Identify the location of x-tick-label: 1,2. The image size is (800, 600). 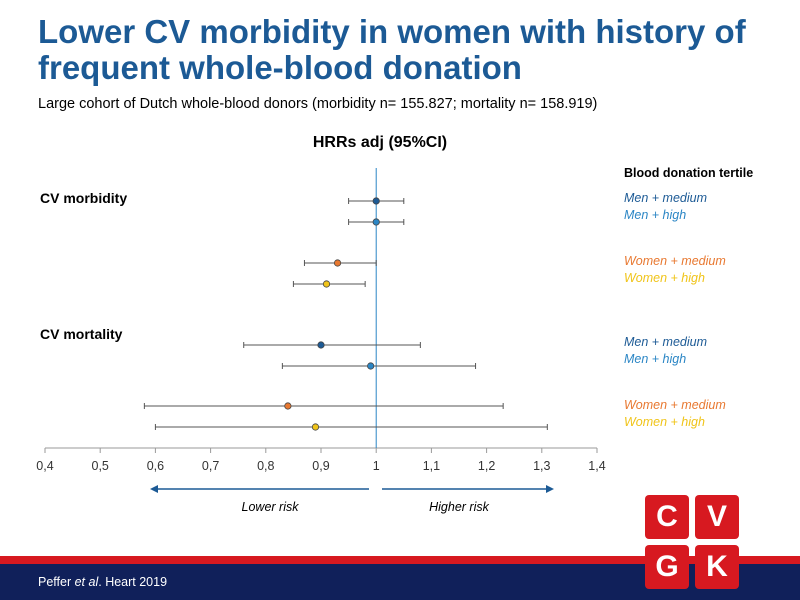
(486, 466).